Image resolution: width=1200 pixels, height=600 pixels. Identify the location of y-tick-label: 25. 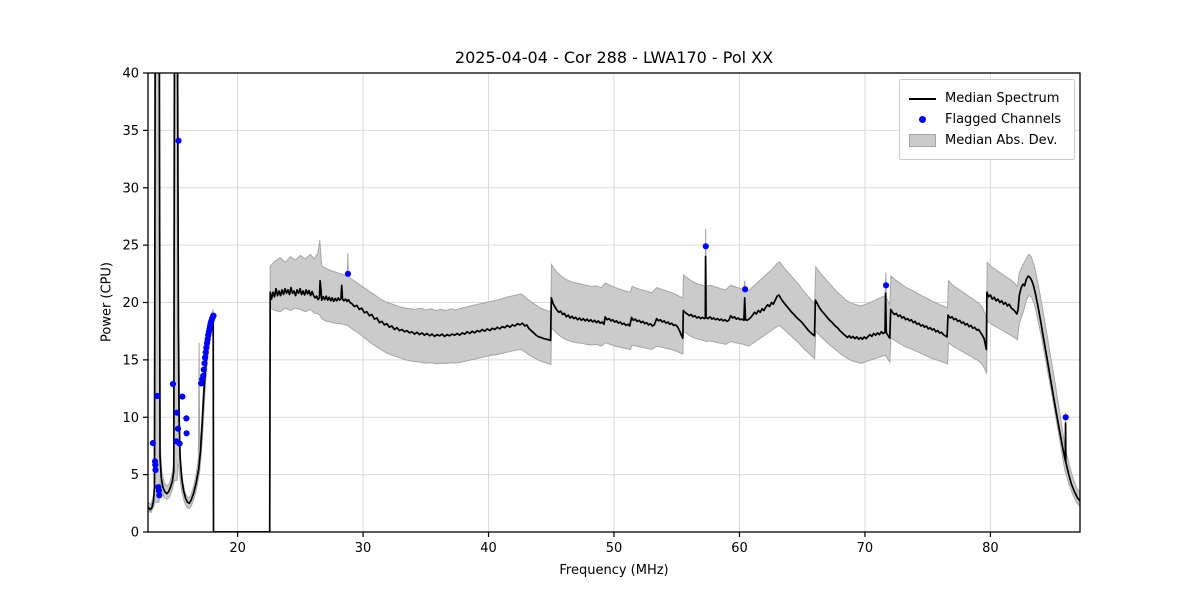
(130, 246).